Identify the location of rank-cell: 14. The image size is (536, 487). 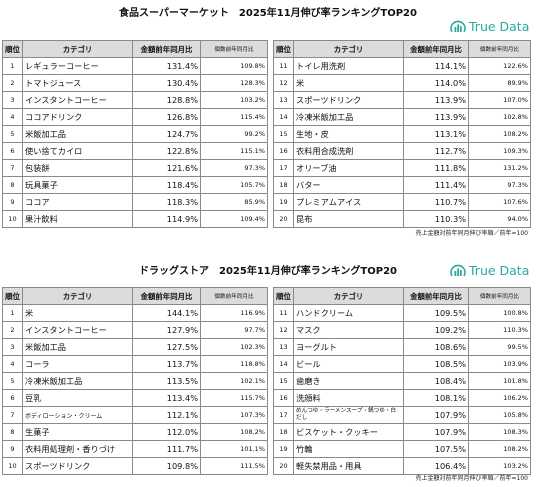
(283, 364).